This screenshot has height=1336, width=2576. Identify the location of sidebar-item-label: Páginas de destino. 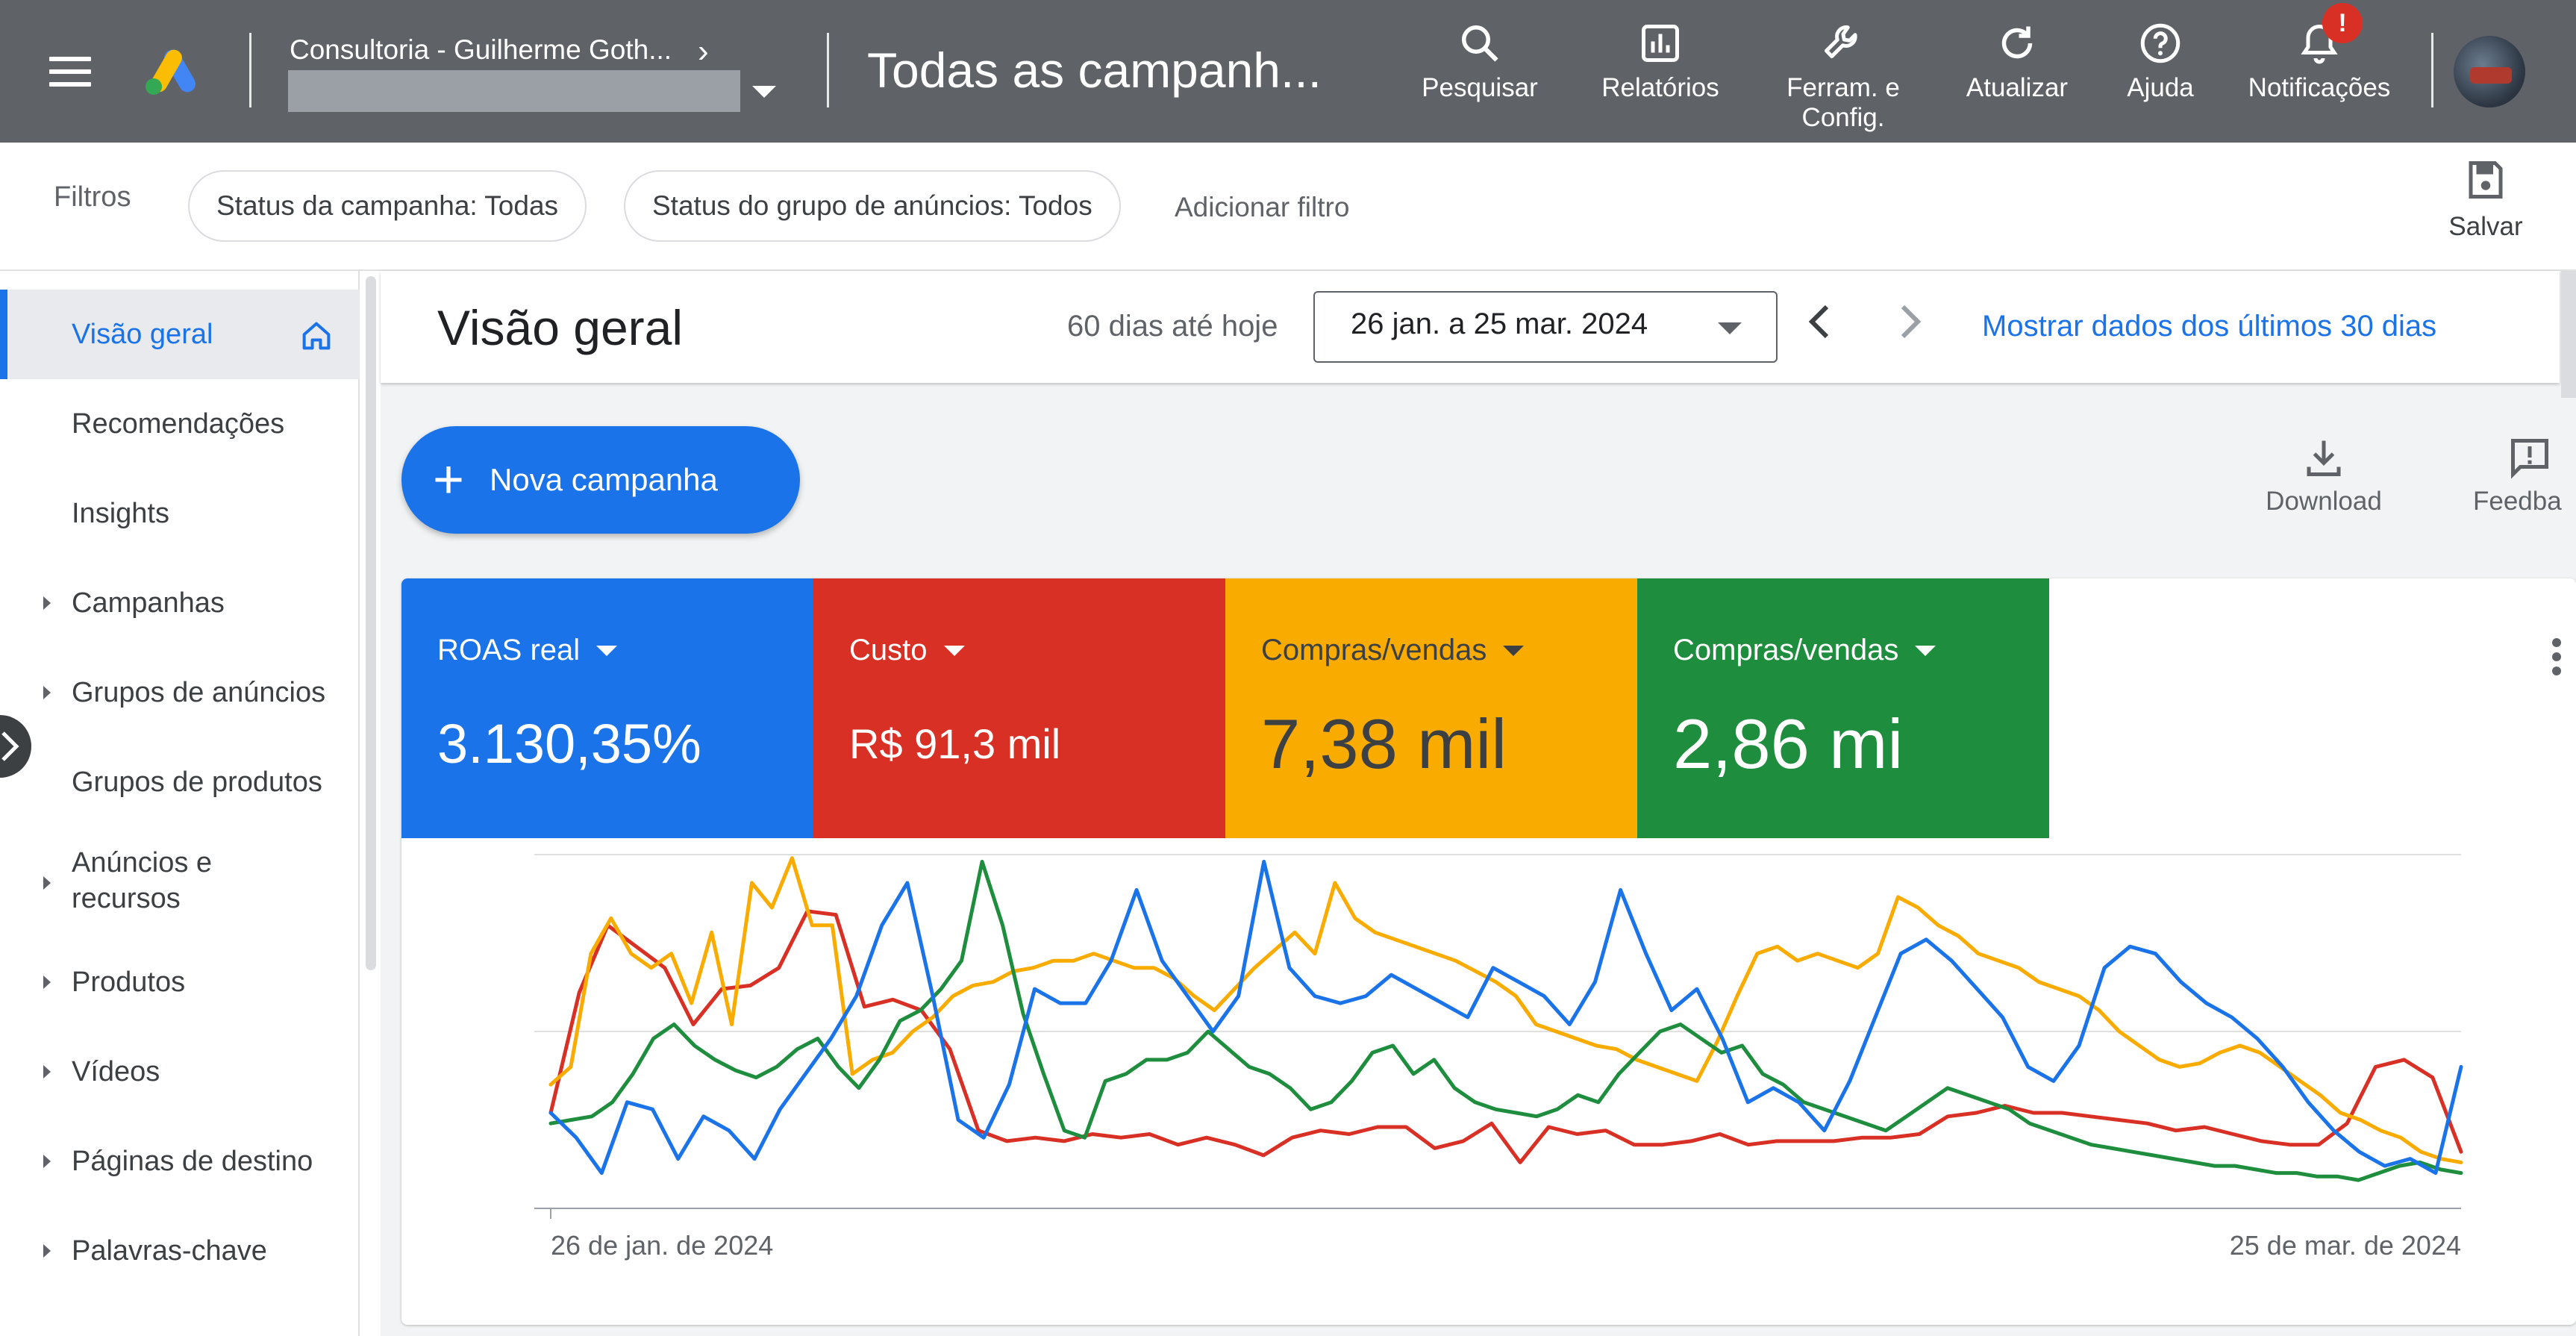
(192, 1161).